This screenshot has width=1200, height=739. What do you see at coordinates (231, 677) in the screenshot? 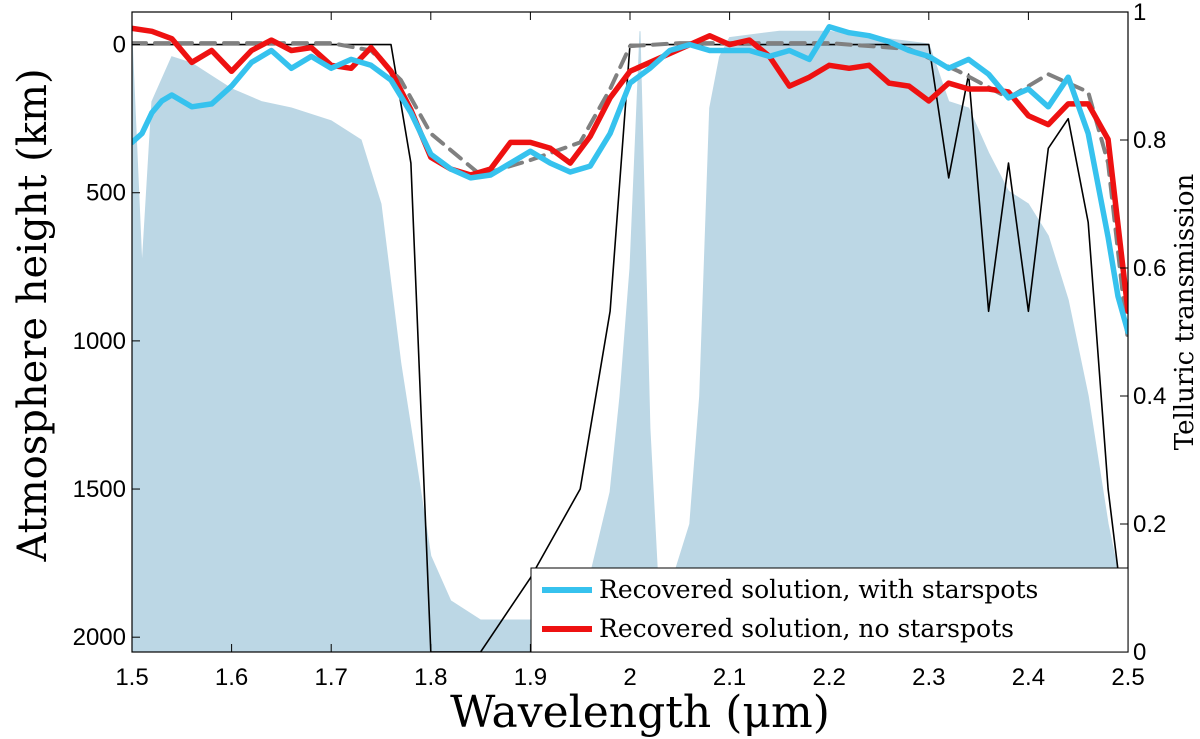
I see `x-tick-label: 1.6` at bounding box center [231, 677].